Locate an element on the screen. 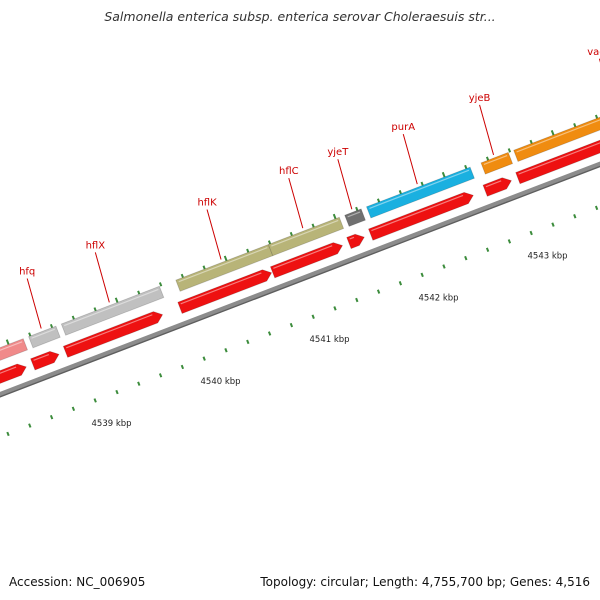 The width and height of the screenshot is (600, 600). gene-label: yjeB is located at coordinates (480, 98).